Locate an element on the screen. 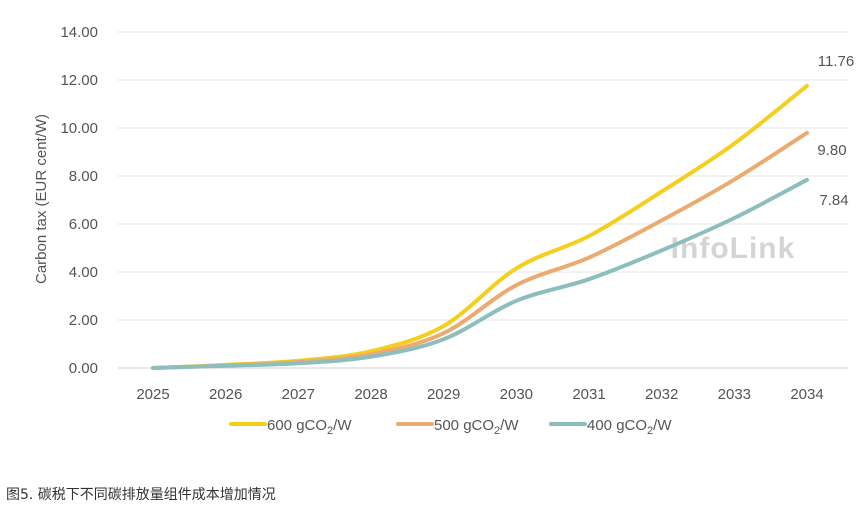 The height and width of the screenshot is (514, 865). x-tick-label: 2030 is located at coordinates (516, 394).